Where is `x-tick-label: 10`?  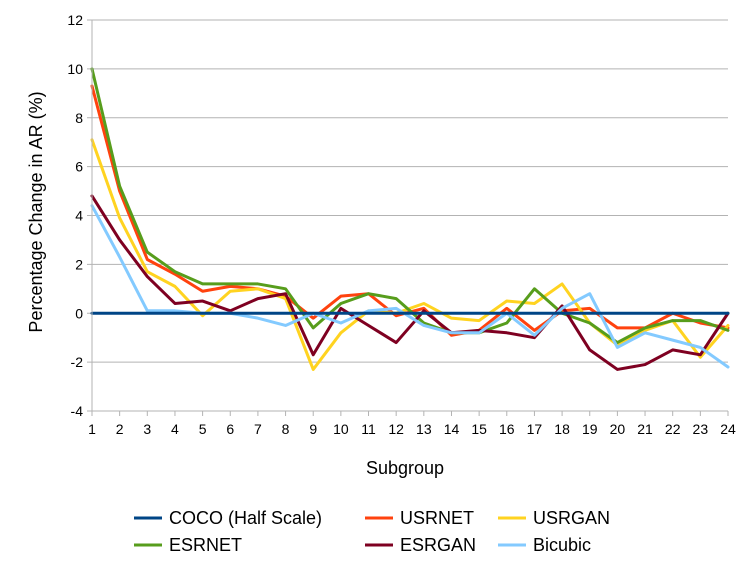 x-tick-label: 10 is located at coordinates (341, 429).